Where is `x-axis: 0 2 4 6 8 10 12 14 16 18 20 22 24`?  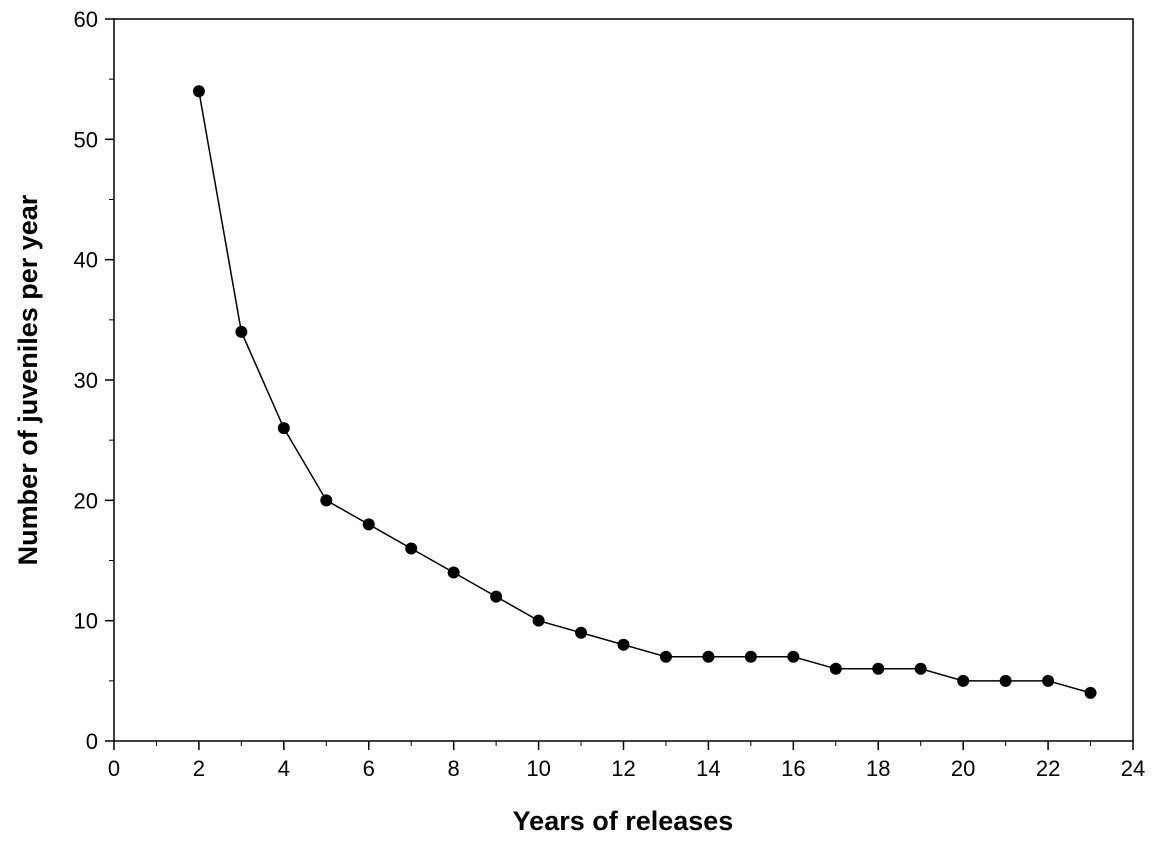
x-axis: 0 2 4 6 8 10 12 14 16 18 20 22 24 is located at coordinates (626, 761).